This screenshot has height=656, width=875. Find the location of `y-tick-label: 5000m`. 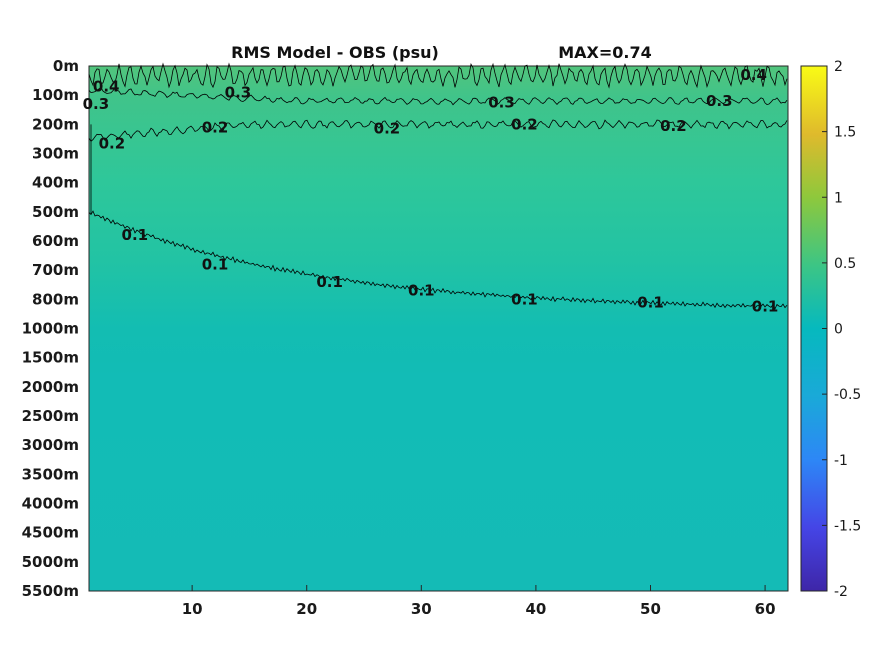

y-tick-label: 5000m is located at coordinates (50, 562).